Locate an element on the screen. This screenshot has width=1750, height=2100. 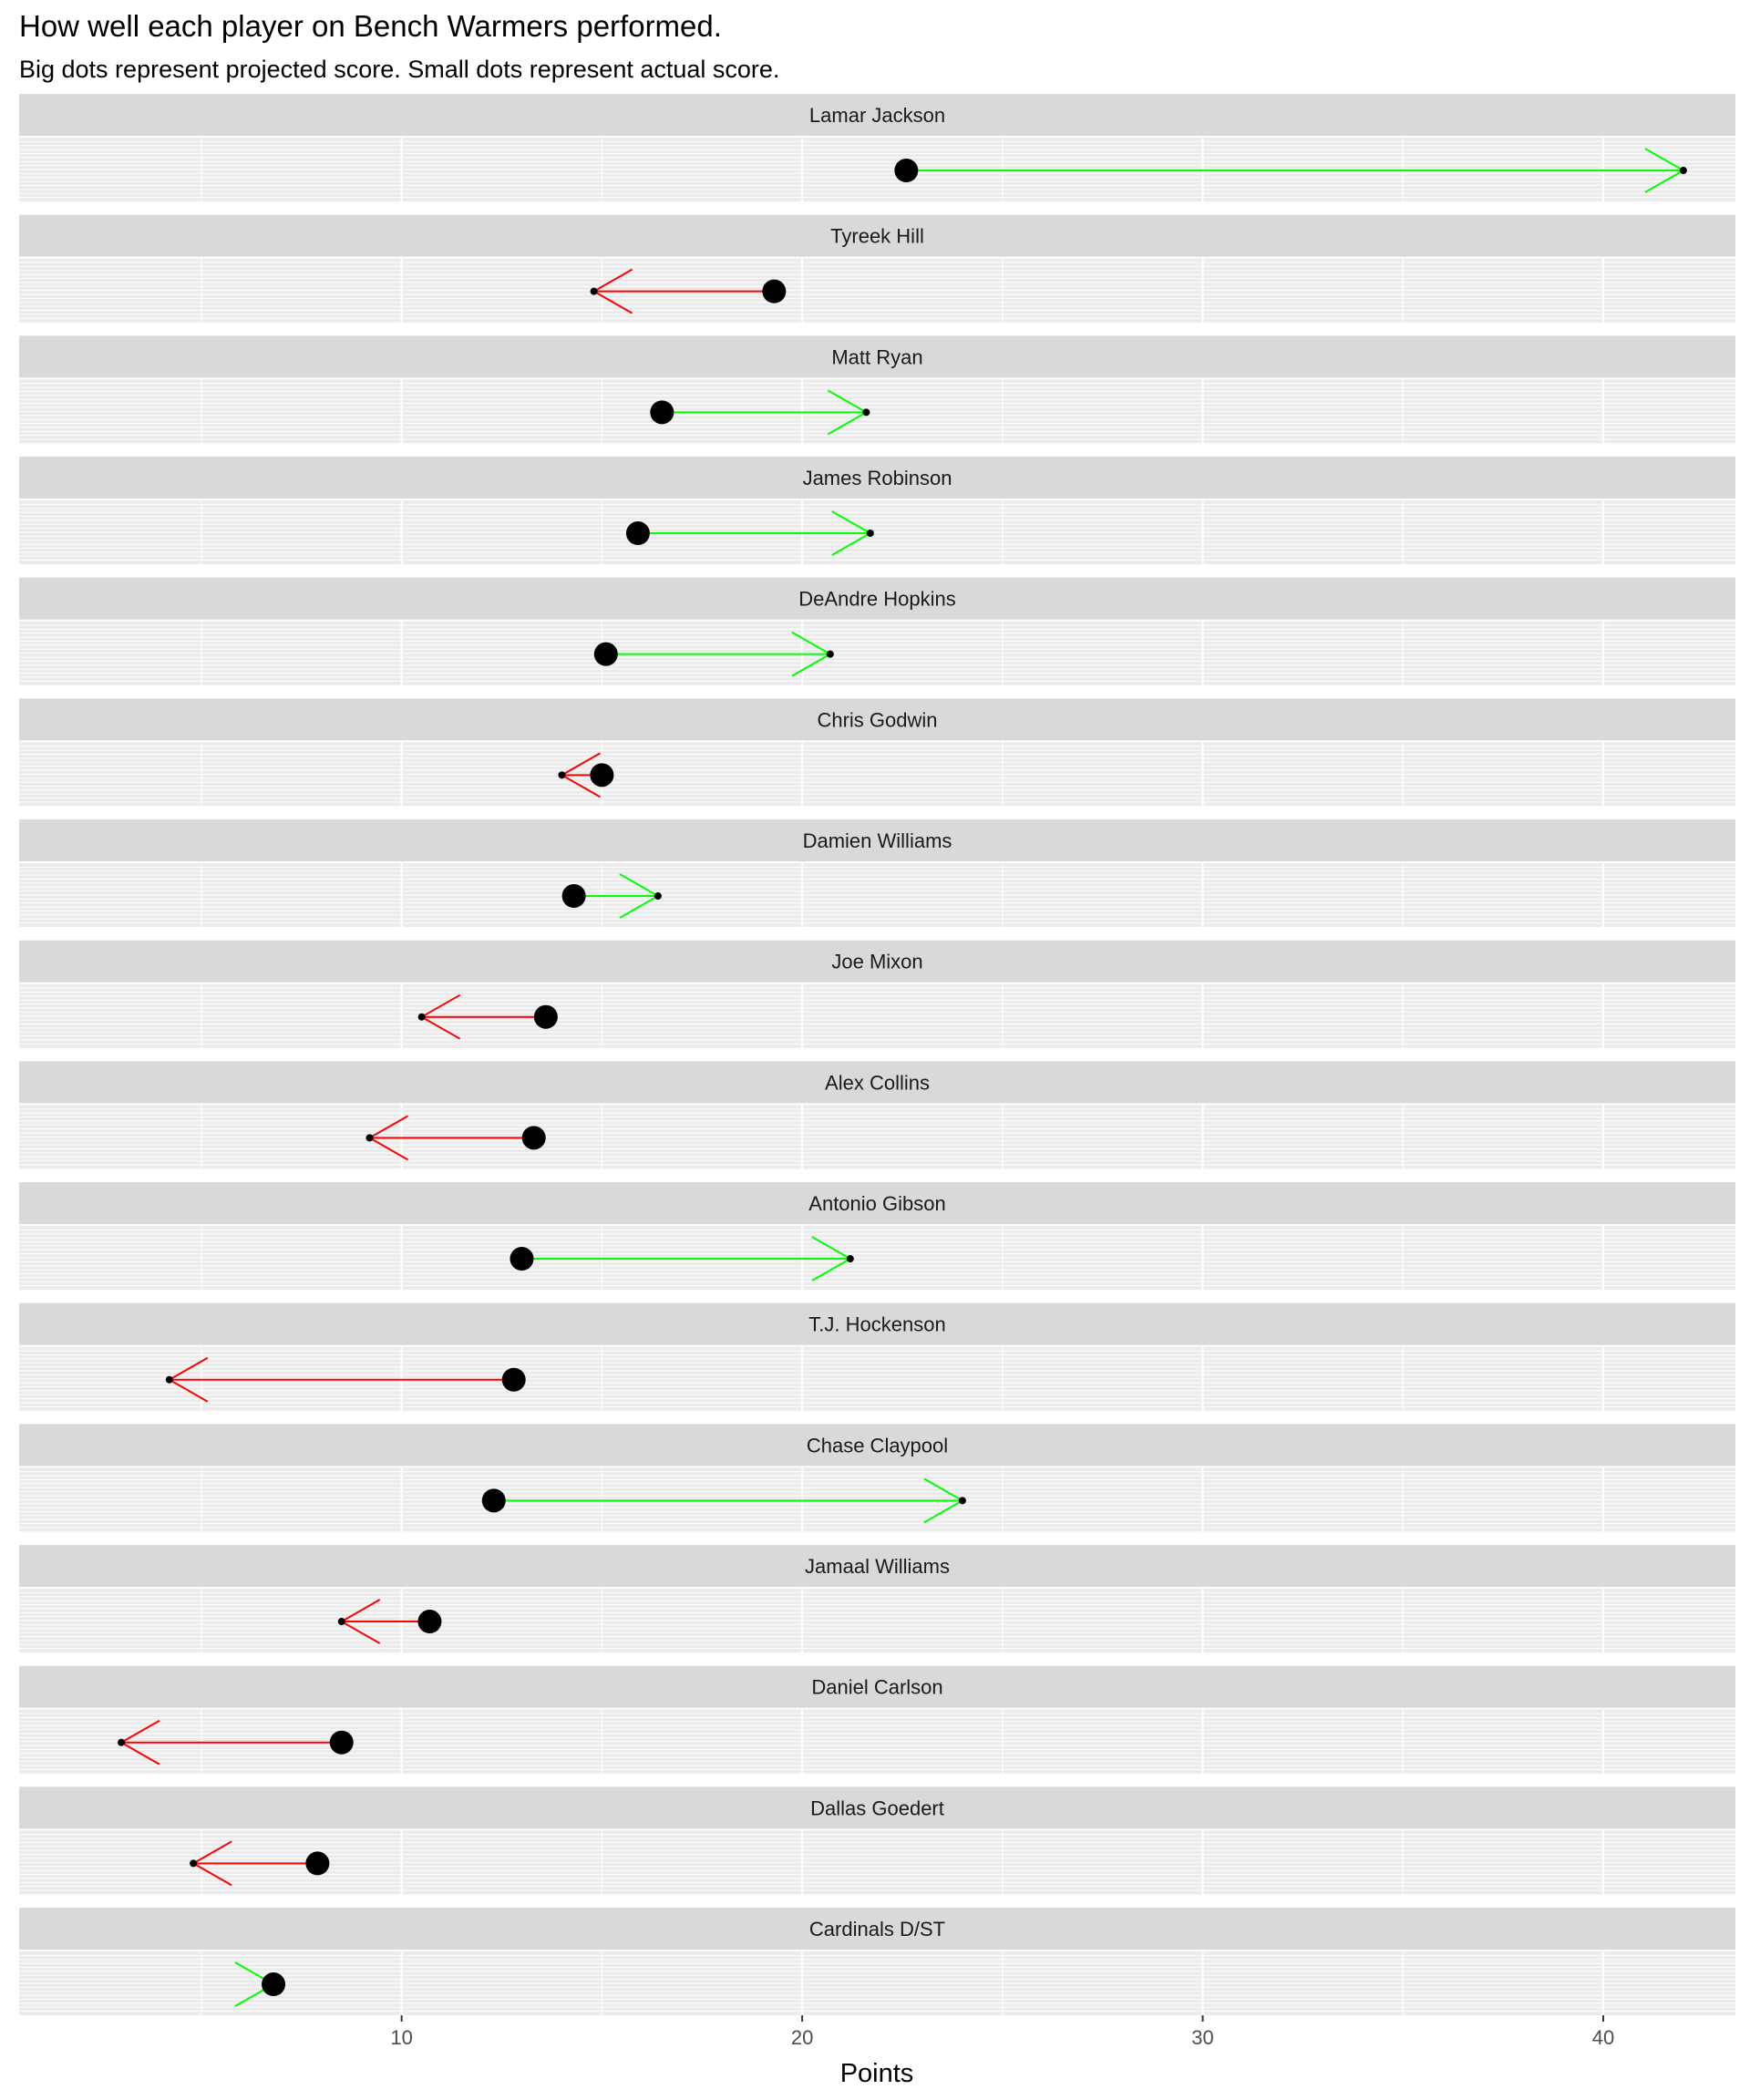
facet-1: Tyreek Hill is located at coordinates (877, 269).